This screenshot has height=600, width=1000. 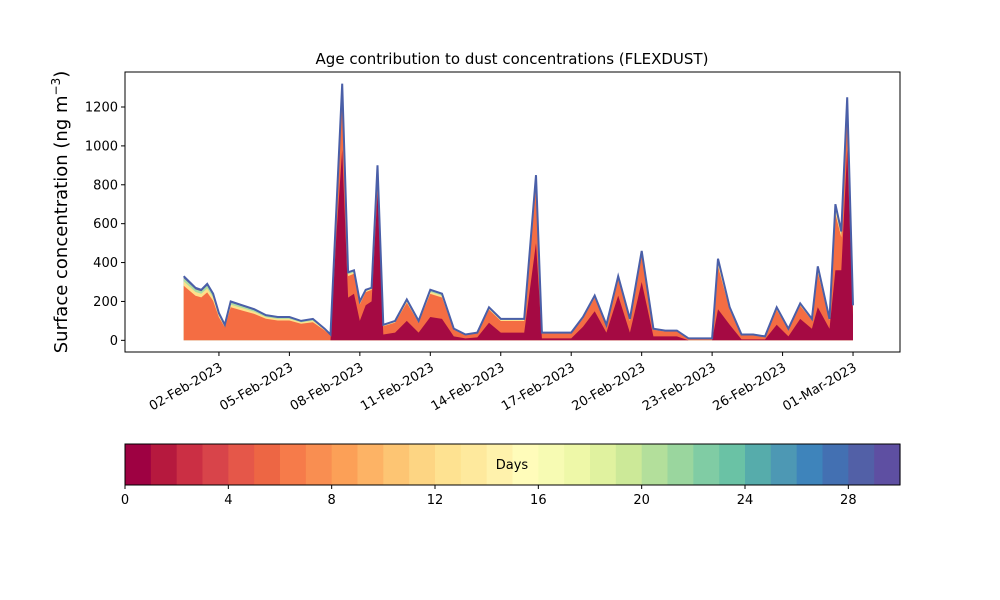 I want to click on colorbar-tick-label: 24, so click(x=745, y=500).